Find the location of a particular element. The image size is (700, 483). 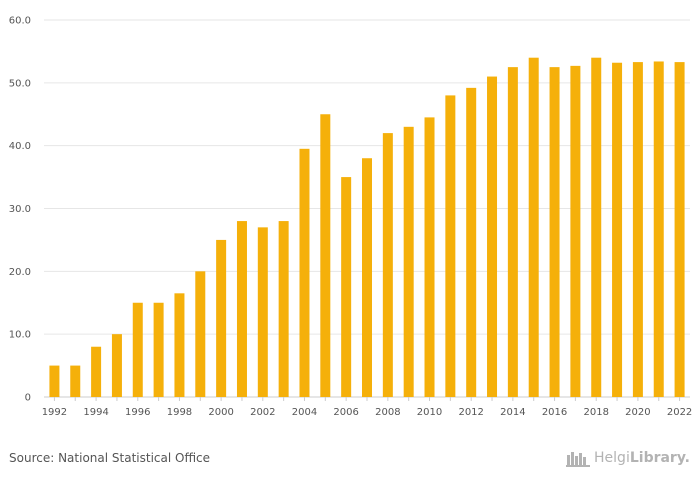

bar-2012 is located at coordinates (471, 242).